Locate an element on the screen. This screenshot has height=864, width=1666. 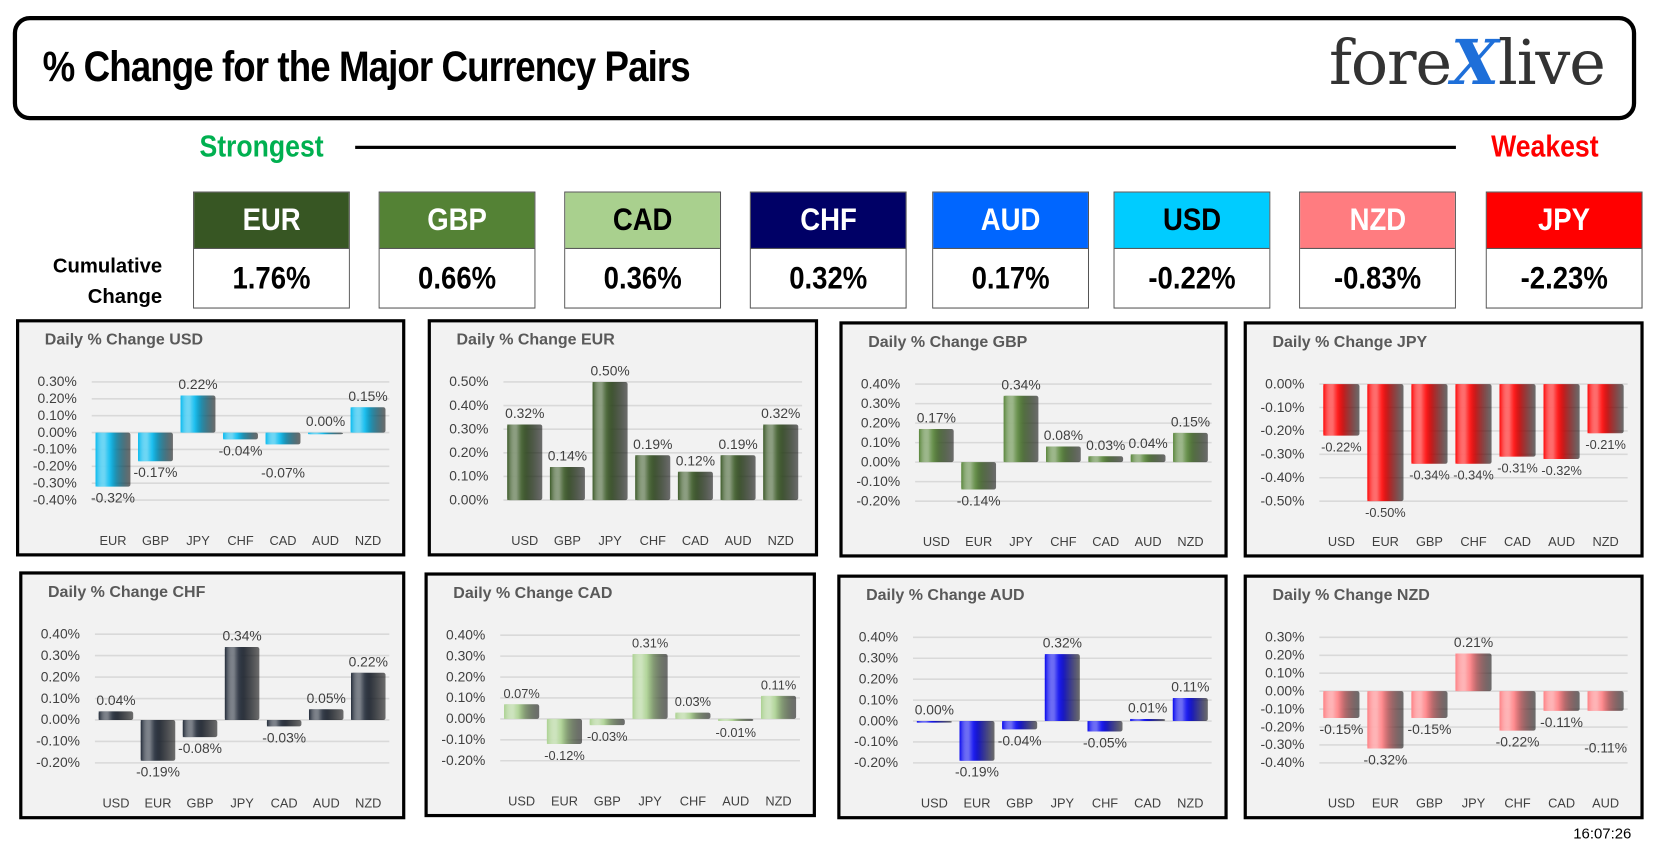
y-tick-label: -0.20% is located at coordinates (878, 500).